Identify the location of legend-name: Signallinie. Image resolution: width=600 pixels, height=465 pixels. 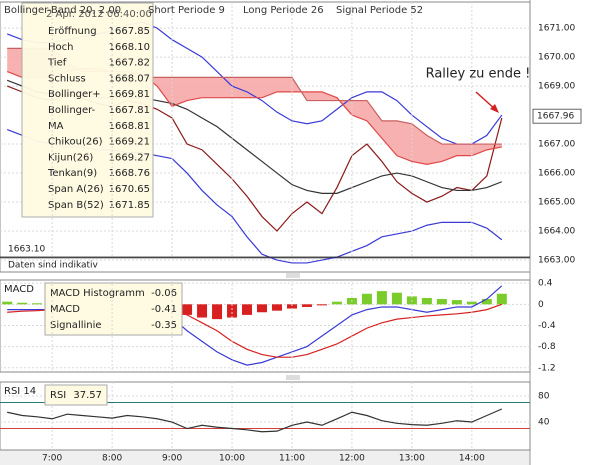
(76, 325).